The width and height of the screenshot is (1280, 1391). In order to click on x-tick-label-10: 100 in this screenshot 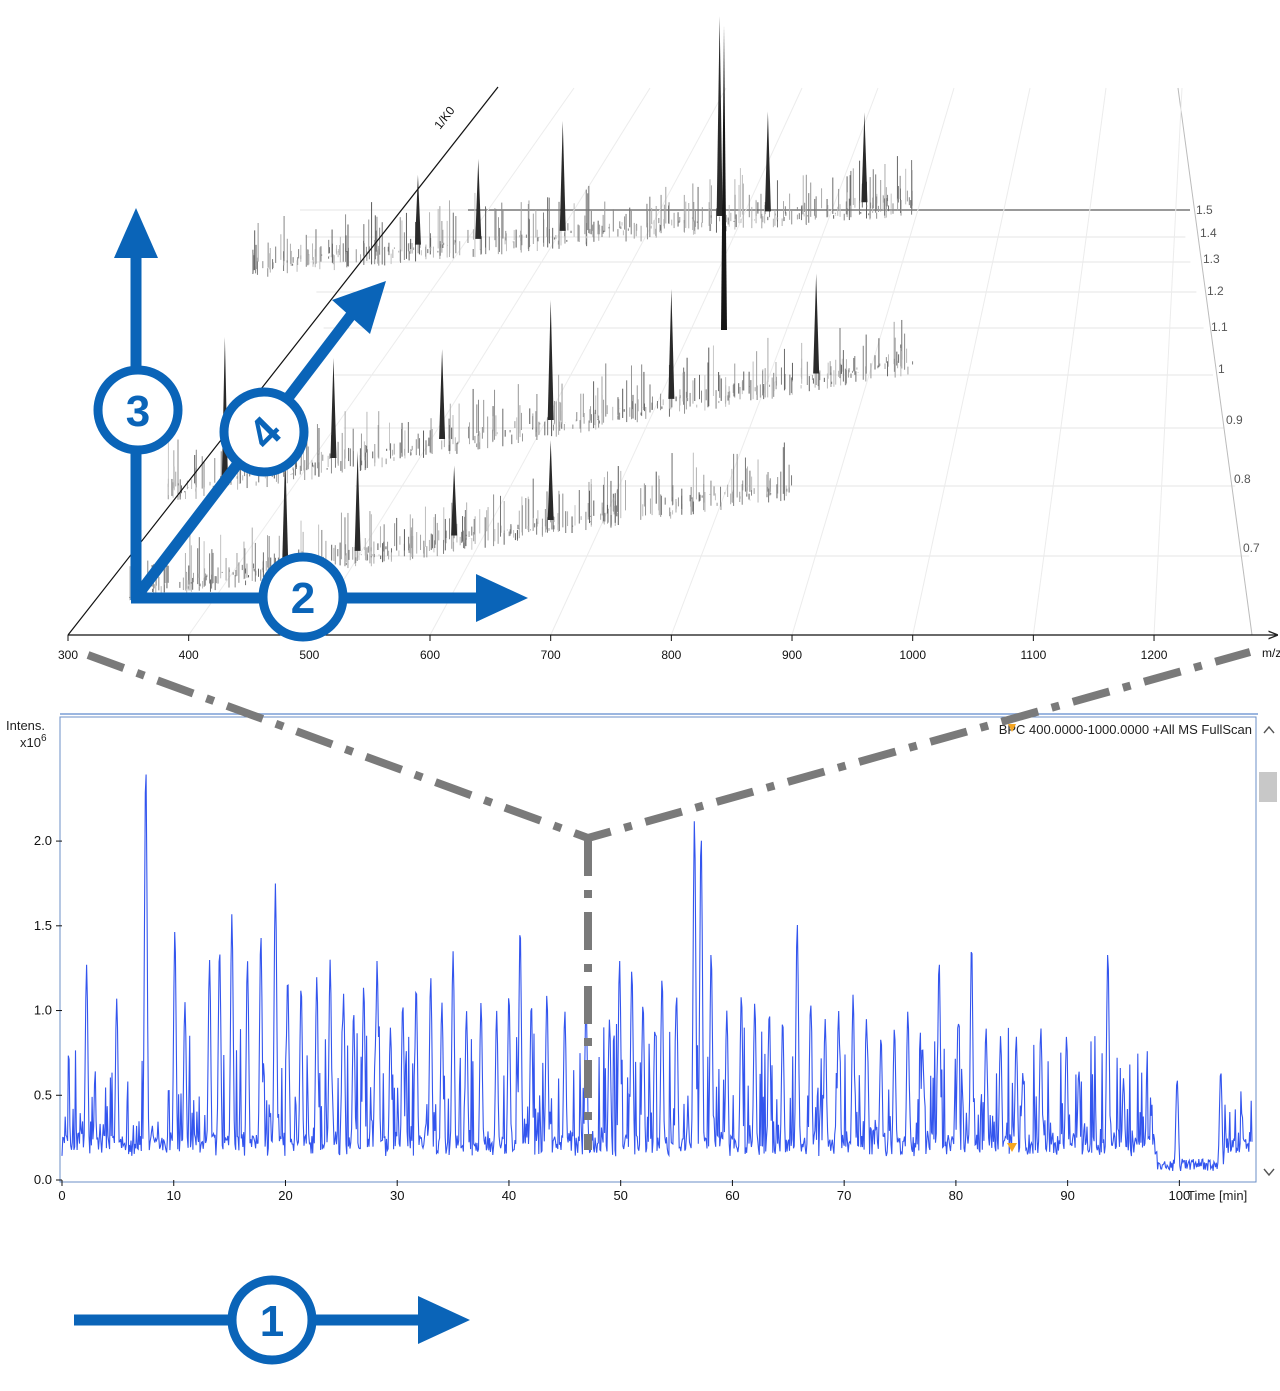, I will do `click(1180, 1195)`.